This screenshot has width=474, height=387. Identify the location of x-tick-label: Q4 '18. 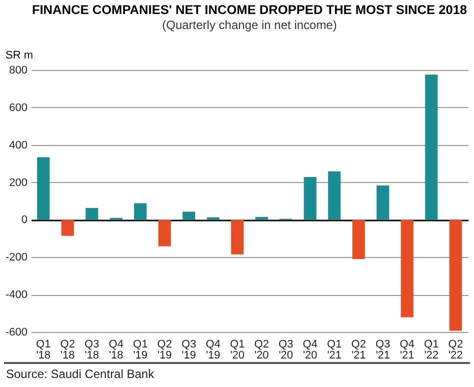
(116, 350).